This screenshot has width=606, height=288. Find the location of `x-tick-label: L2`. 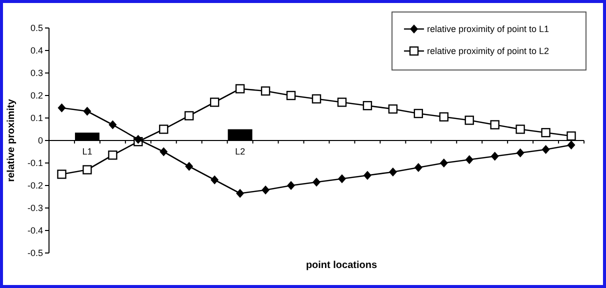

x-tick-label: L2 is located at coordinates (240, 151).